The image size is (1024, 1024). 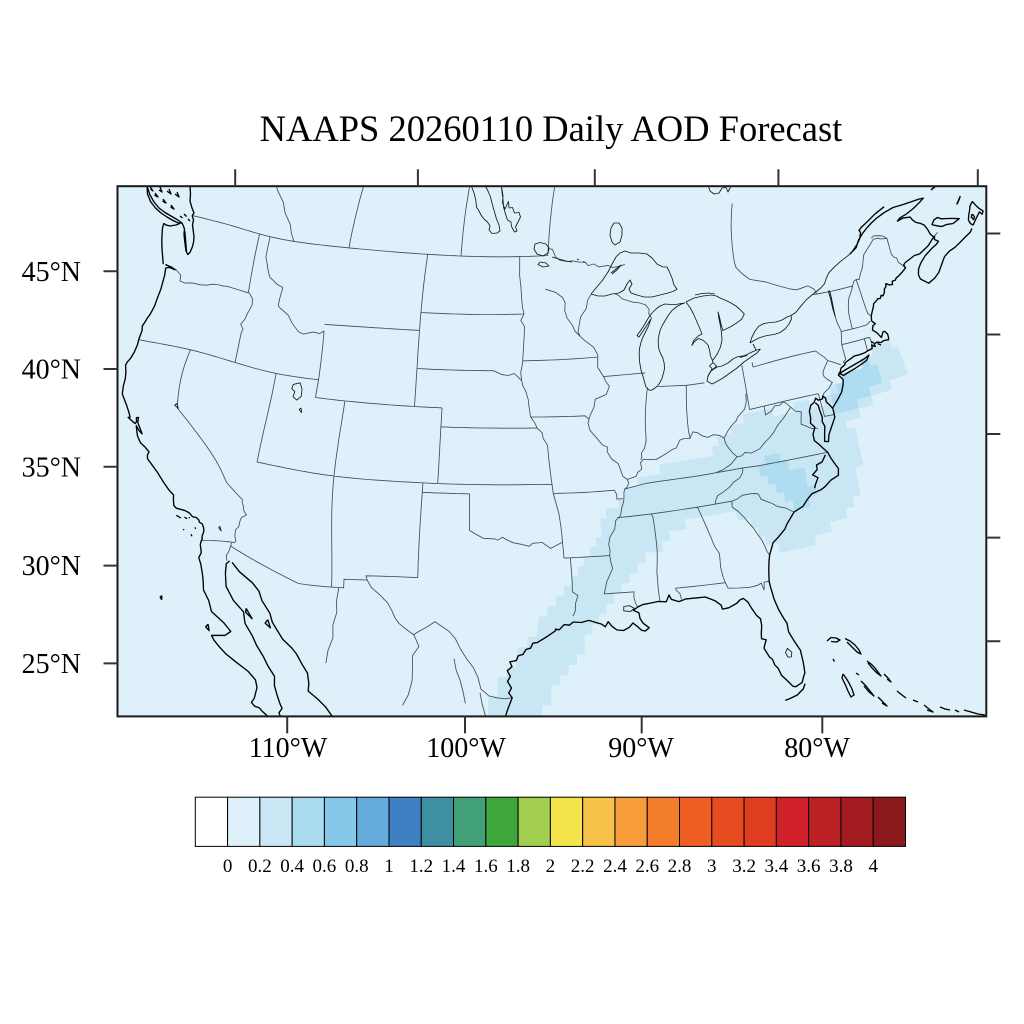 I want to click on svg-text: 0.6, so click(x=325, y=866).